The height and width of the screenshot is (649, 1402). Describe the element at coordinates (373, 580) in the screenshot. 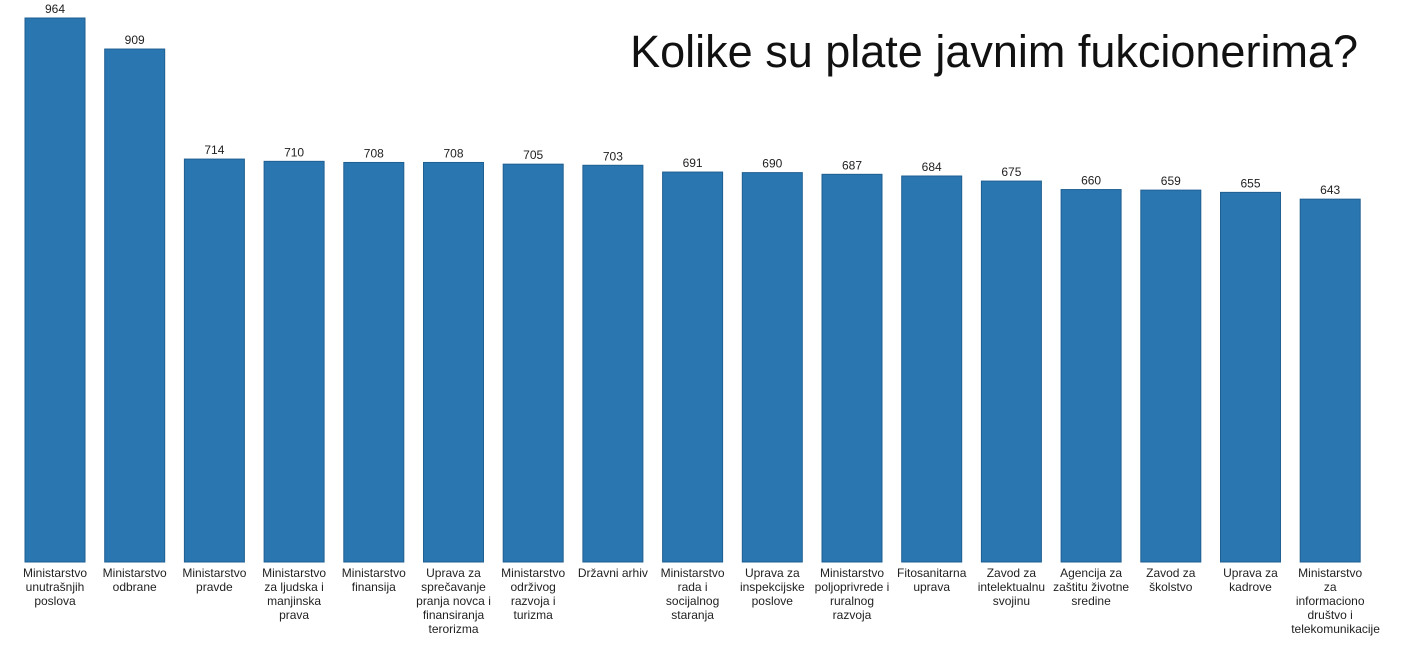

I see `category-label: Ministarstvo finansija` at that location.